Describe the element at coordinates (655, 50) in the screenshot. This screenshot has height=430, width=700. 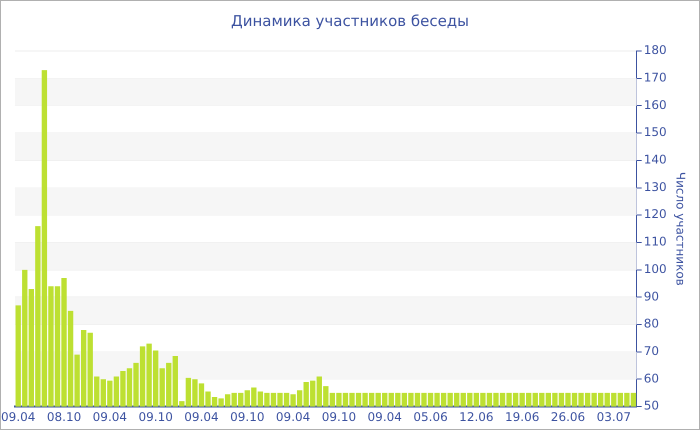
I see `y-tick-label: 180` at that location.